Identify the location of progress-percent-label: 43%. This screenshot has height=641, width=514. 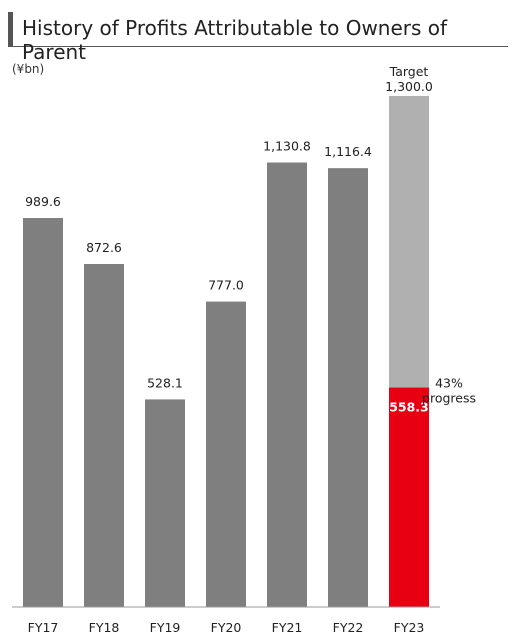
(449, 383).